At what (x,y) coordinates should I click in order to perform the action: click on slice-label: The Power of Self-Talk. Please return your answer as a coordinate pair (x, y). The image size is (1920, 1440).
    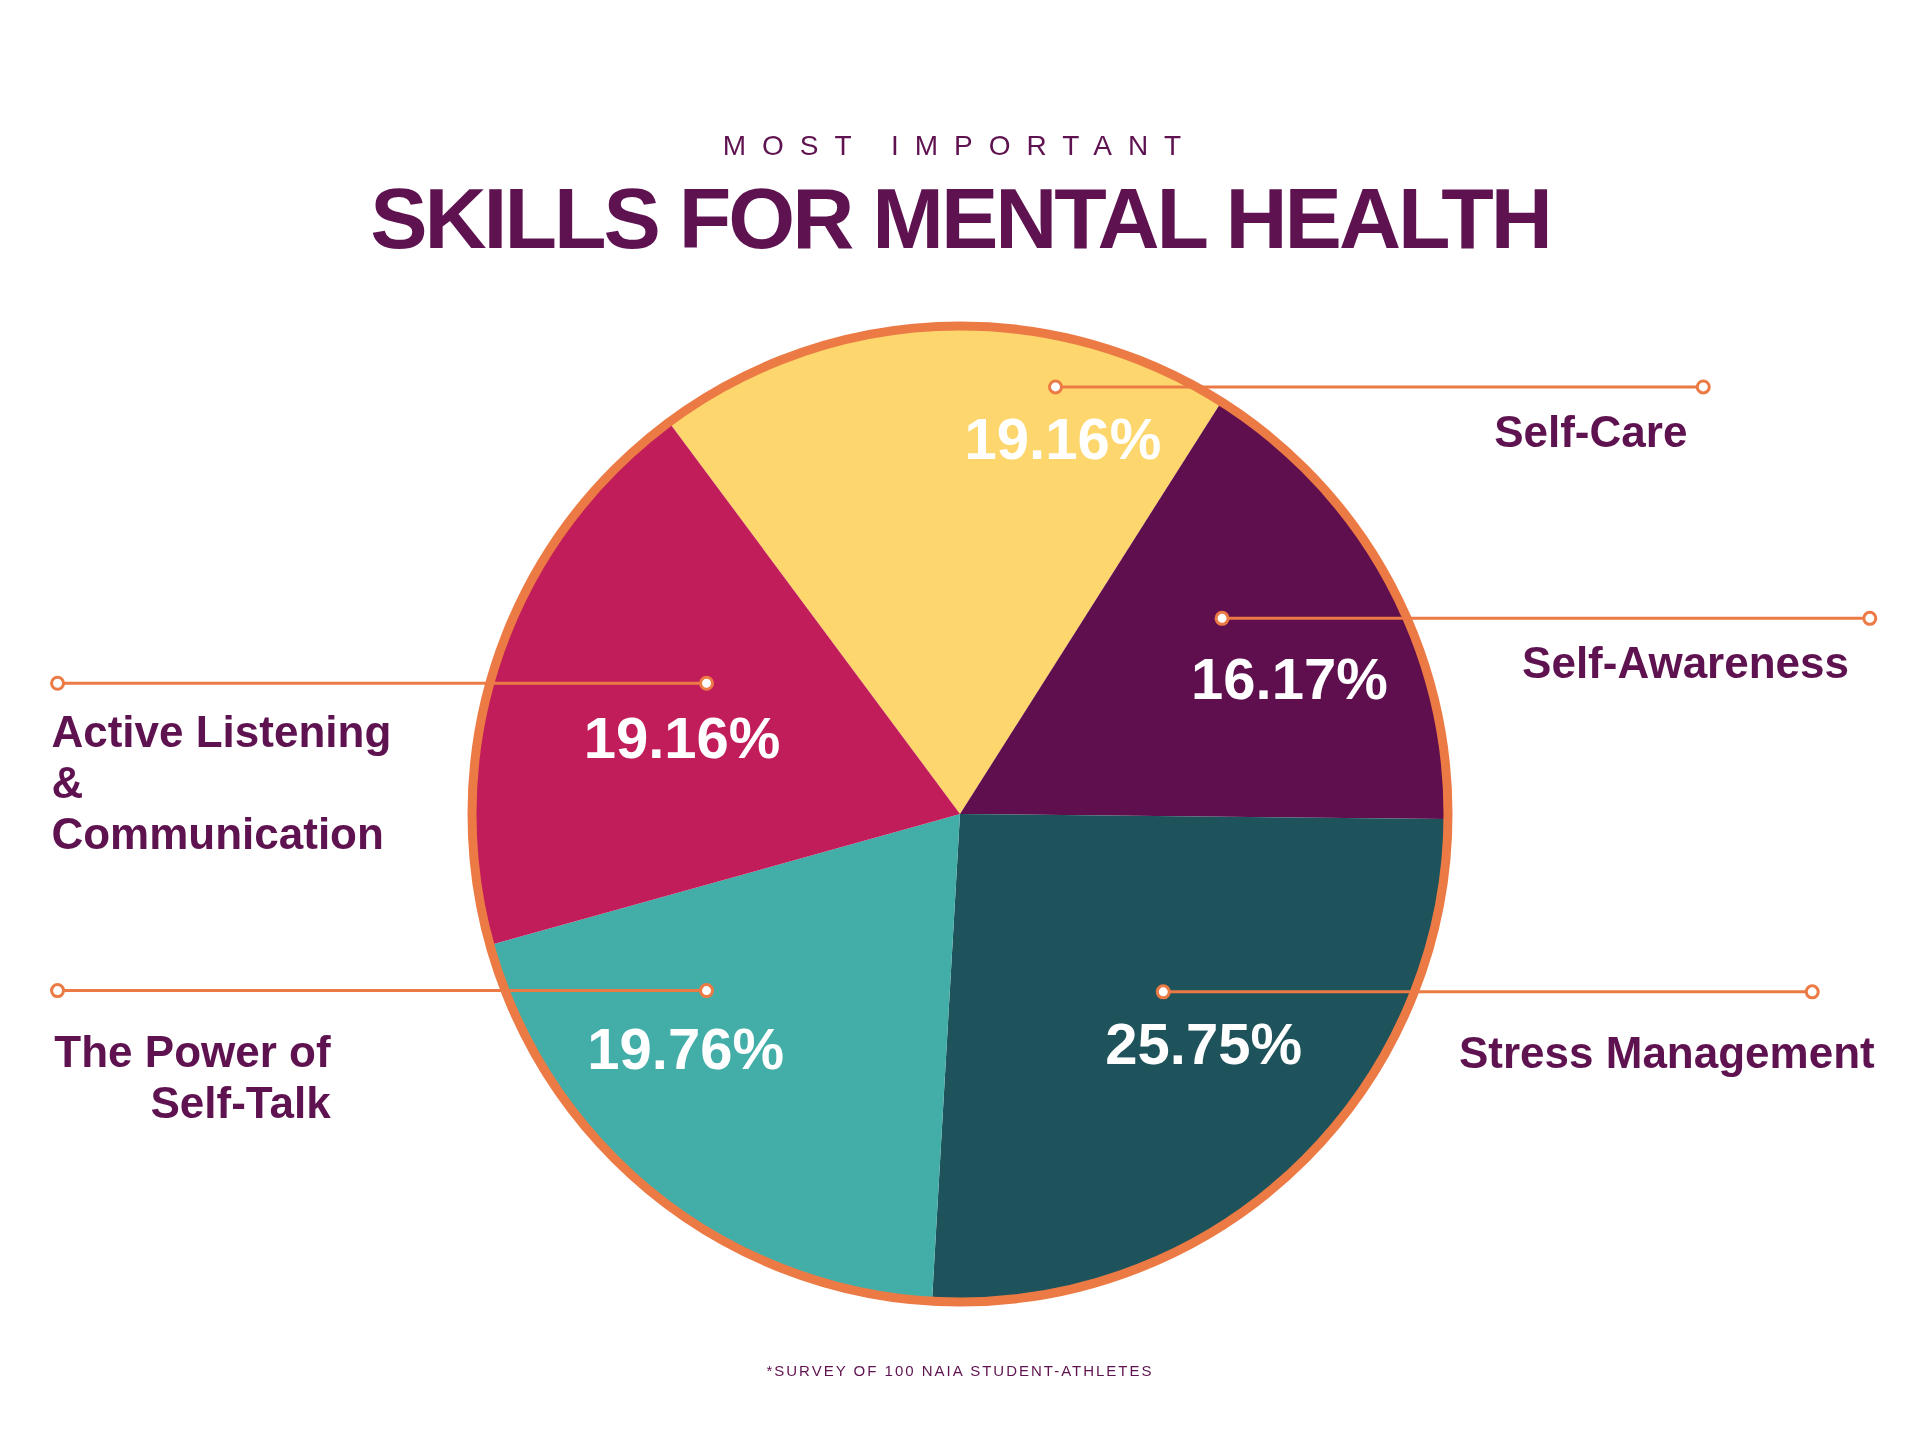
    Looking at the image, I should click on (193, 1076).